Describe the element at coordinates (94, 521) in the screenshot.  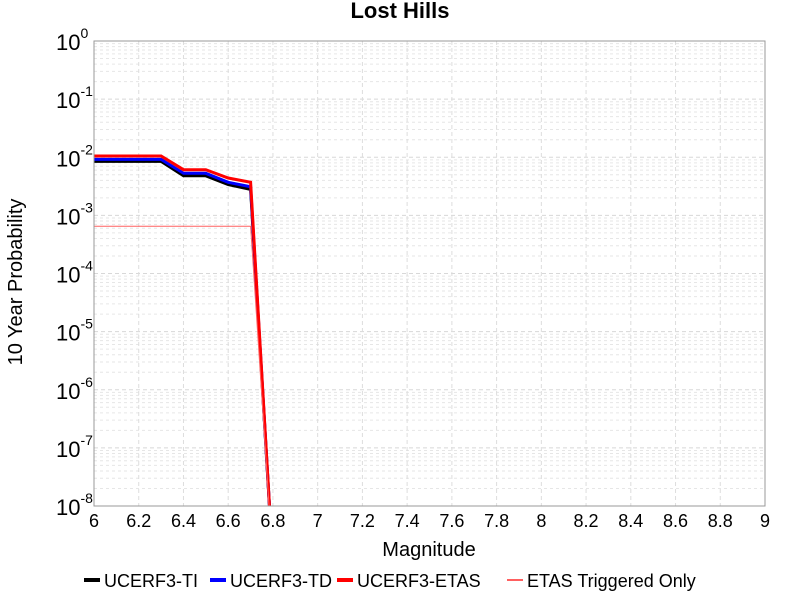
I see `x-tick-label: 6` at that location.